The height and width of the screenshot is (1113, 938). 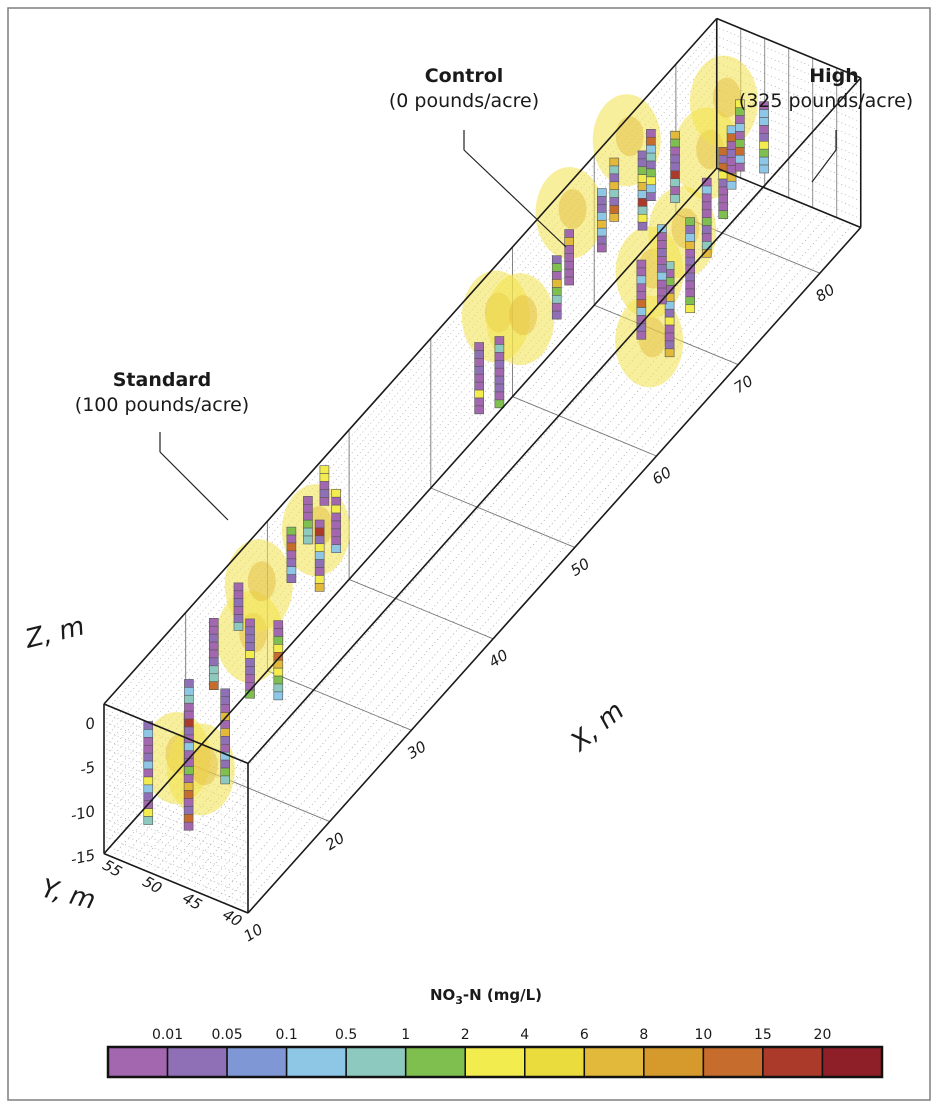 What do you see at coordinates (286, 1035) in the screenshot?
I see `legend-tick-label: 0.1` at bounding box center [286, 1035].